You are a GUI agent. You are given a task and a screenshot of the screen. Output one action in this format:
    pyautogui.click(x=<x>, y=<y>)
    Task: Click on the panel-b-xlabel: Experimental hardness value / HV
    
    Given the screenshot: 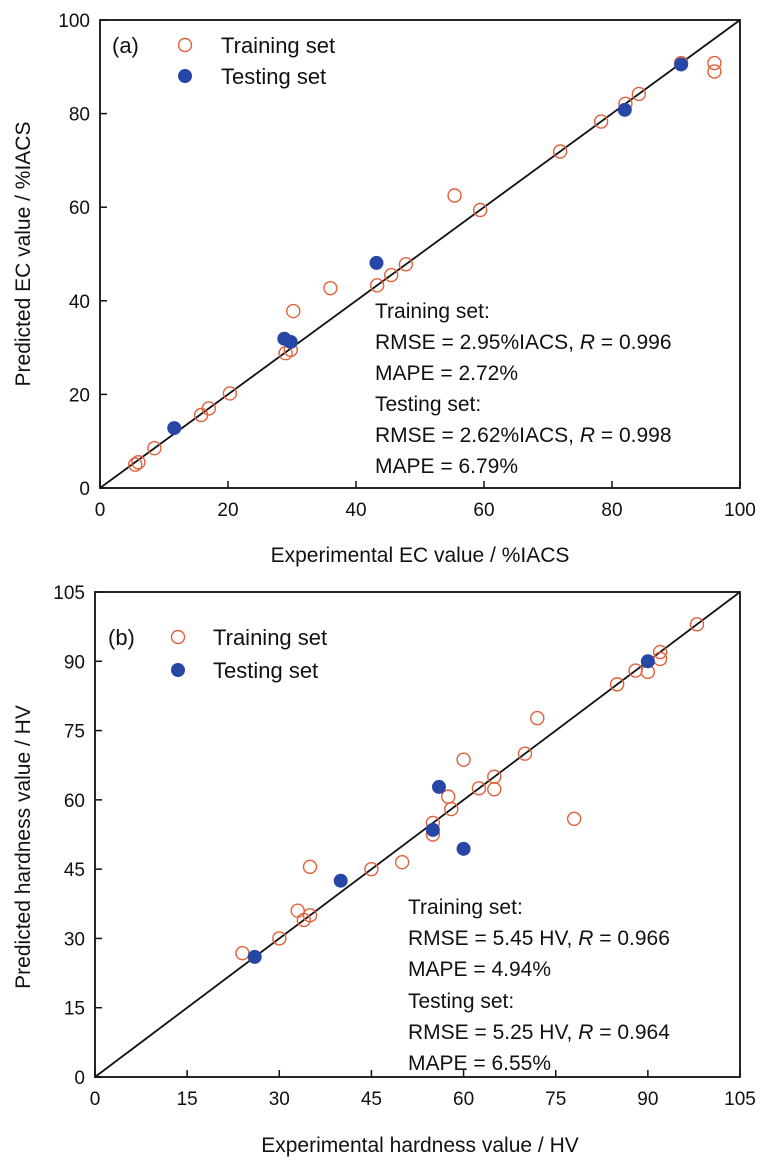 What is the action you would take?
    pyautogui.click(x=420, y=1145)
    